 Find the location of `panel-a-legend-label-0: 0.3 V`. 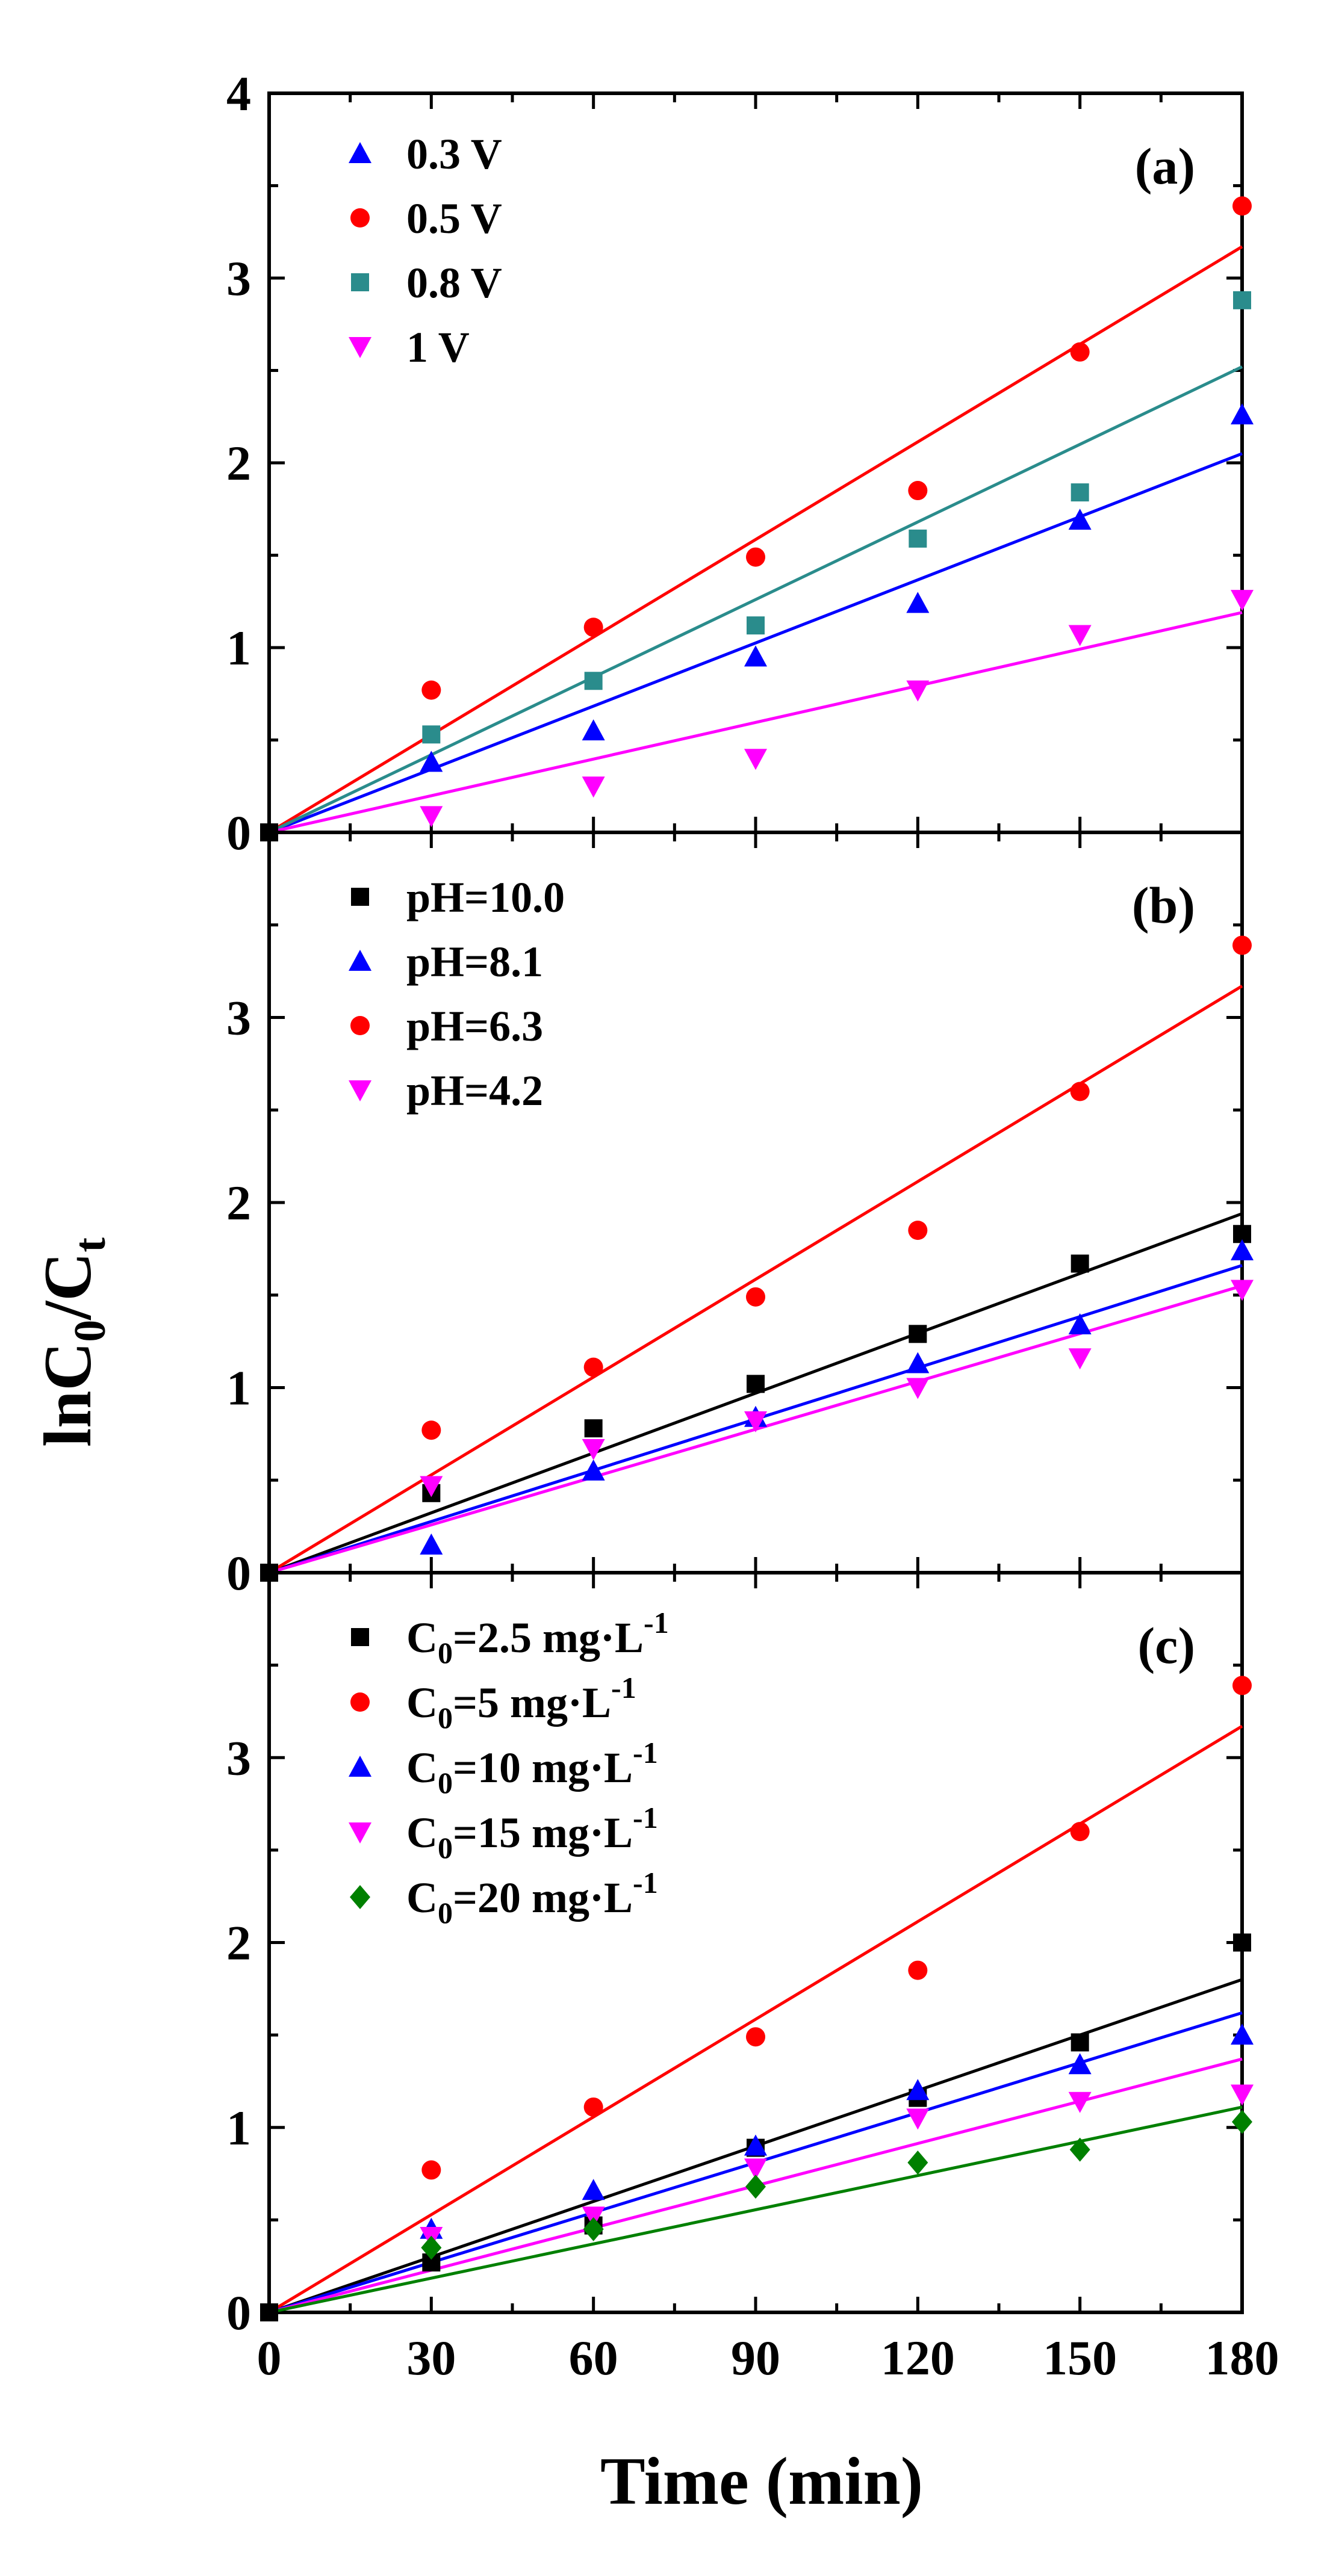

panel-a-legend-label-0: 0.3 V is located at coordinates (454, 154).